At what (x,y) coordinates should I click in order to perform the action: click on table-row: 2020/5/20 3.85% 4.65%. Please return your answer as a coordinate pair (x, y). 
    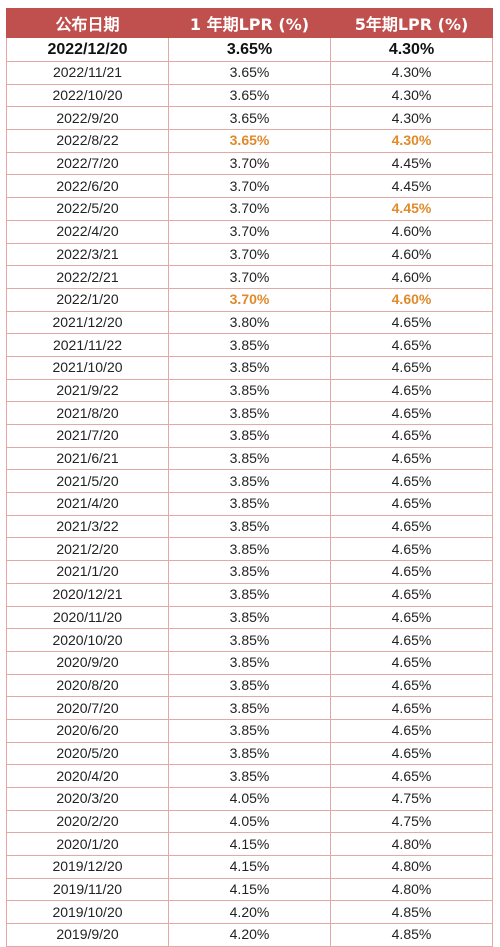
    Looking at the image, I should click on (249, 753).